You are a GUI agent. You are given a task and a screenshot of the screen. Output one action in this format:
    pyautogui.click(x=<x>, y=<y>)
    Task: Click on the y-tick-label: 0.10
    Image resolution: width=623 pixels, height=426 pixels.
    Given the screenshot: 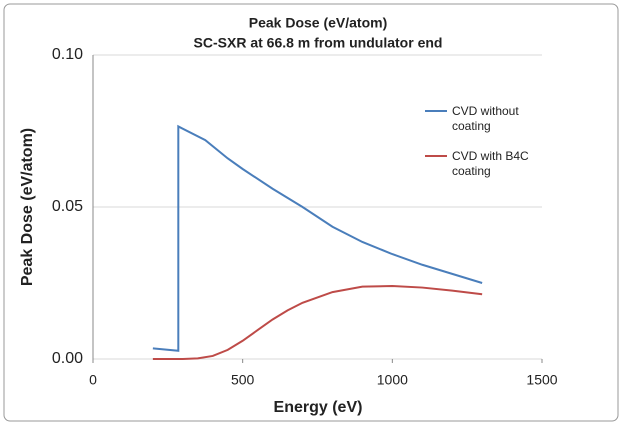 What is the action you would take?
    pyautogui.click(x=67, y=54)
    